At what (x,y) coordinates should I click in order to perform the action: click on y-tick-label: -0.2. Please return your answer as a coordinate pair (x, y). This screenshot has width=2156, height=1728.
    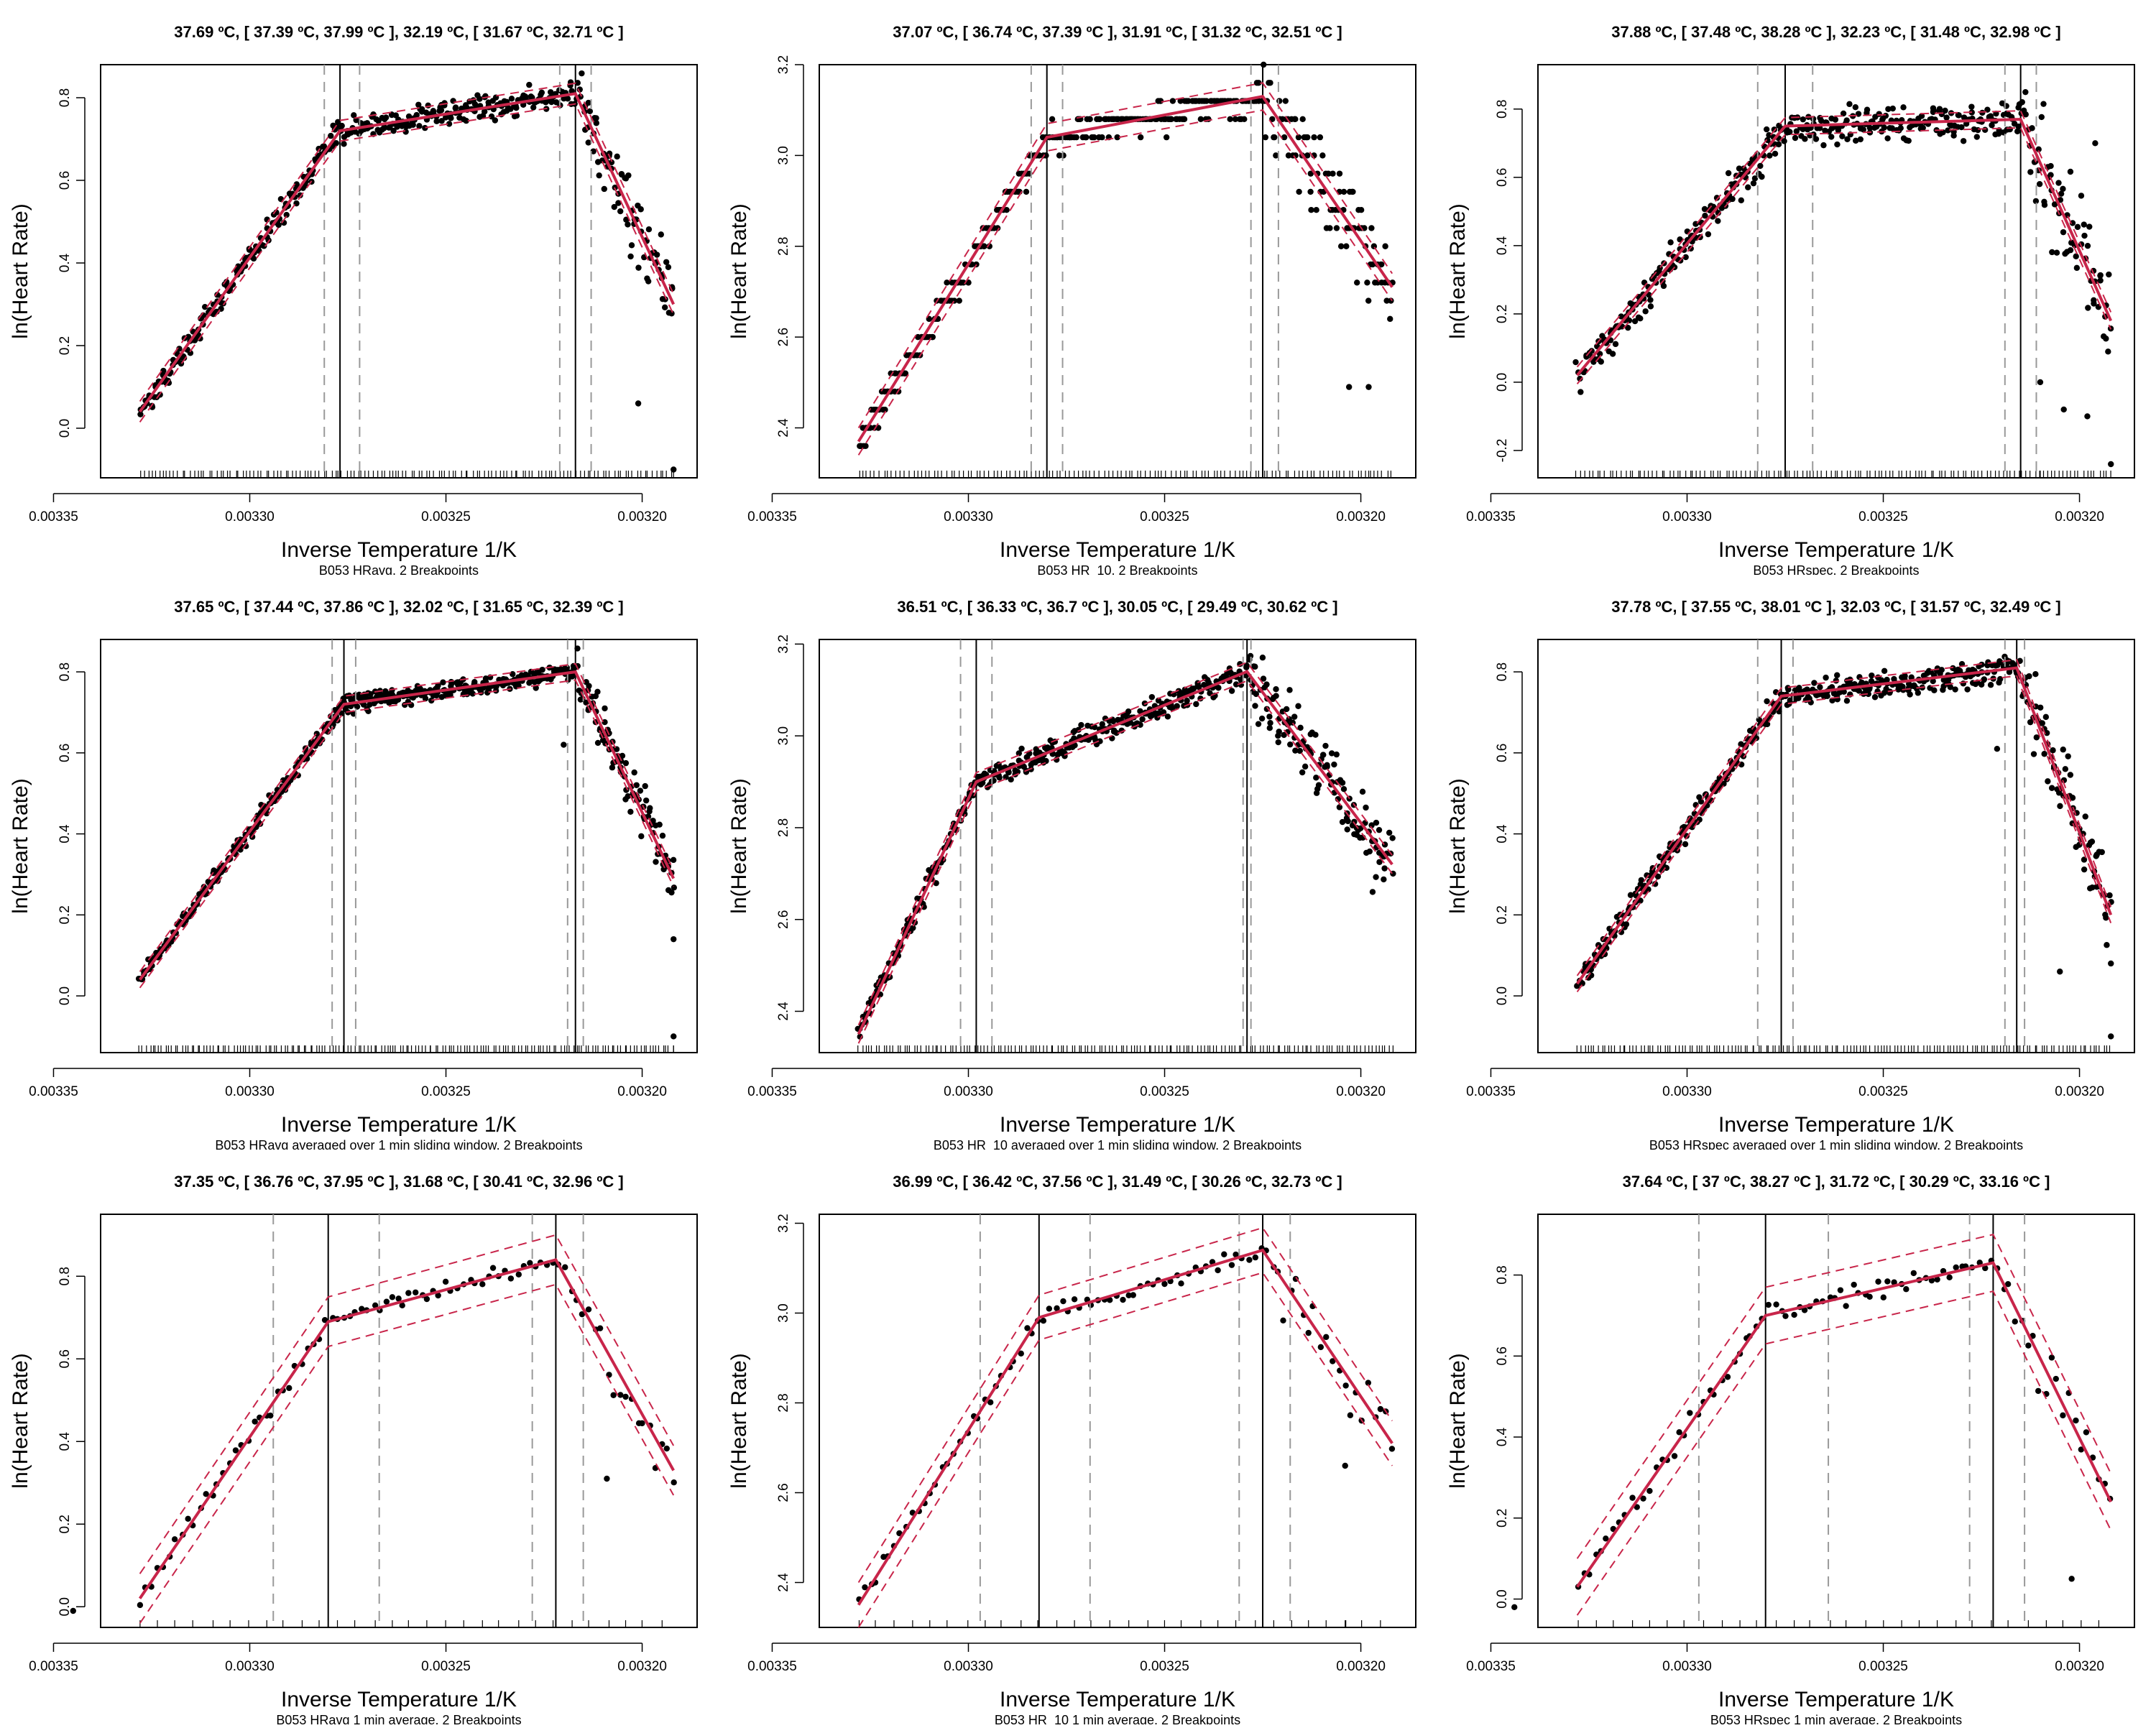
    Looking at the image, I should click on (1502, 451).